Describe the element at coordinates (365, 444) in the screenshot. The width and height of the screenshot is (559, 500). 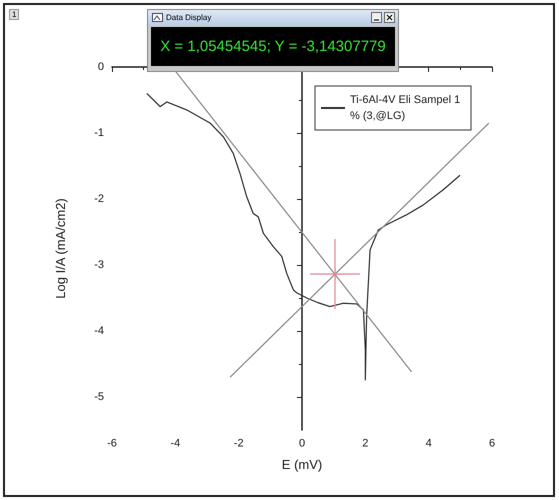
I see `x-tick-label: 2` at that location.